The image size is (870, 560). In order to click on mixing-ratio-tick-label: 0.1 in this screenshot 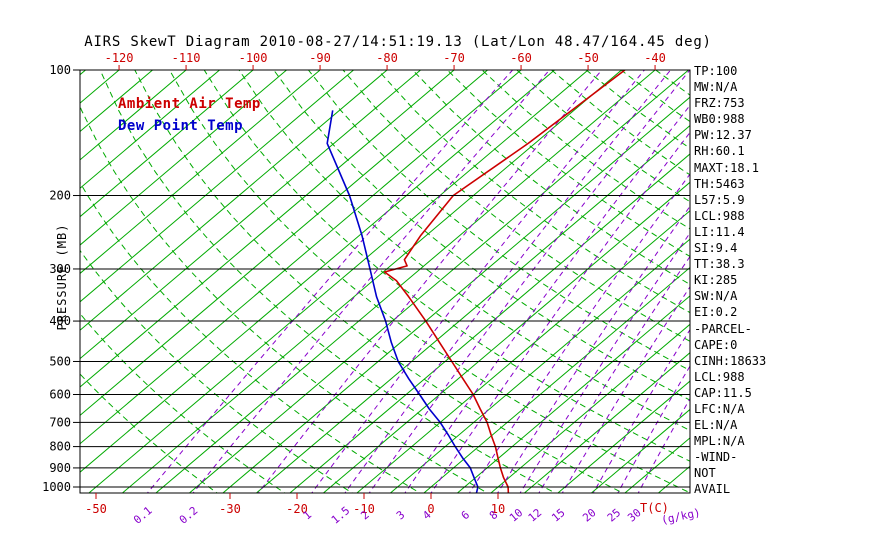, I will do `click(143, 515)`.